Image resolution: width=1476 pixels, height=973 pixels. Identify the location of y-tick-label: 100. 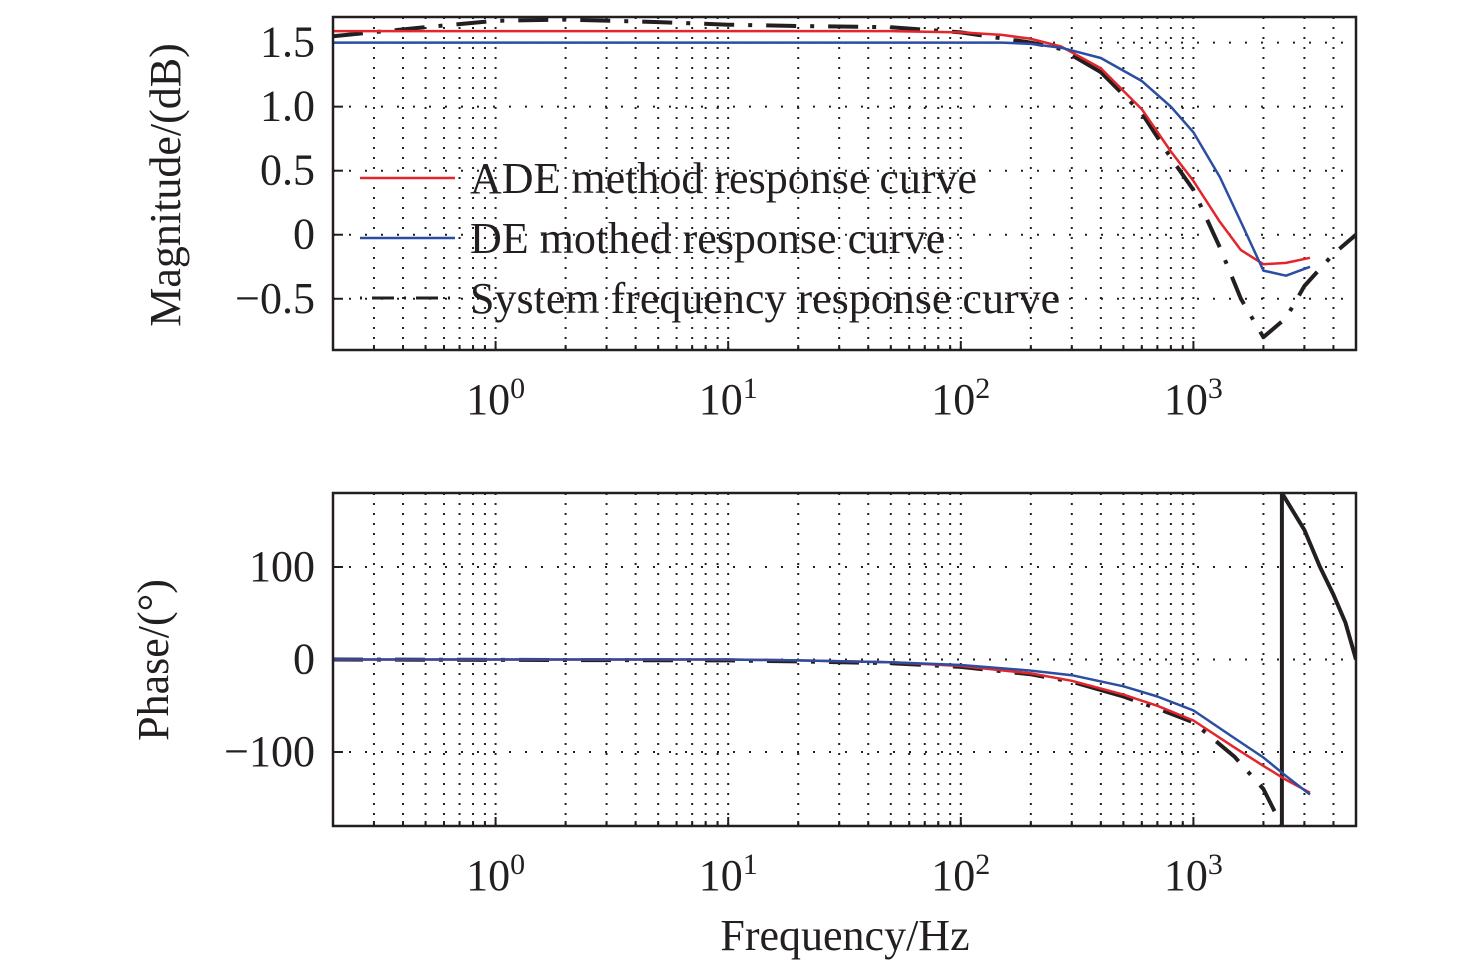
(282, 566).